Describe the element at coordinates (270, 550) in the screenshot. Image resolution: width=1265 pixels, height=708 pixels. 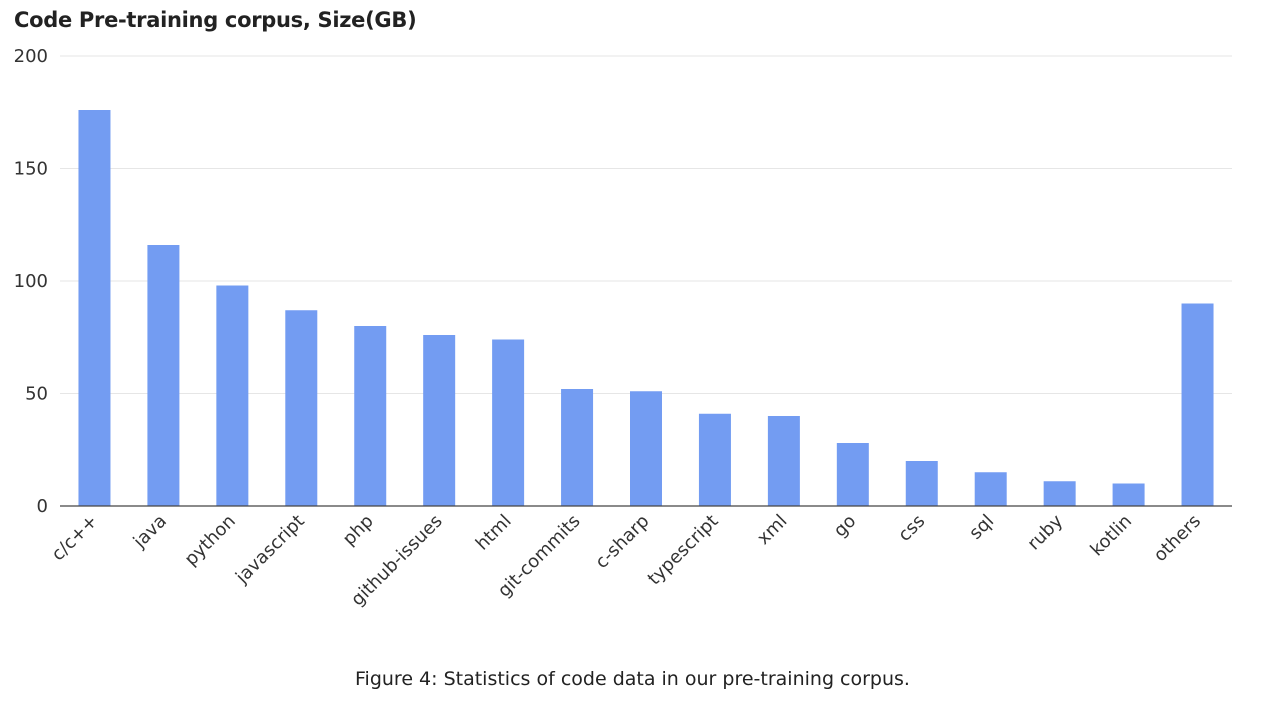
I see `x-tick-label: javascript` at that location.